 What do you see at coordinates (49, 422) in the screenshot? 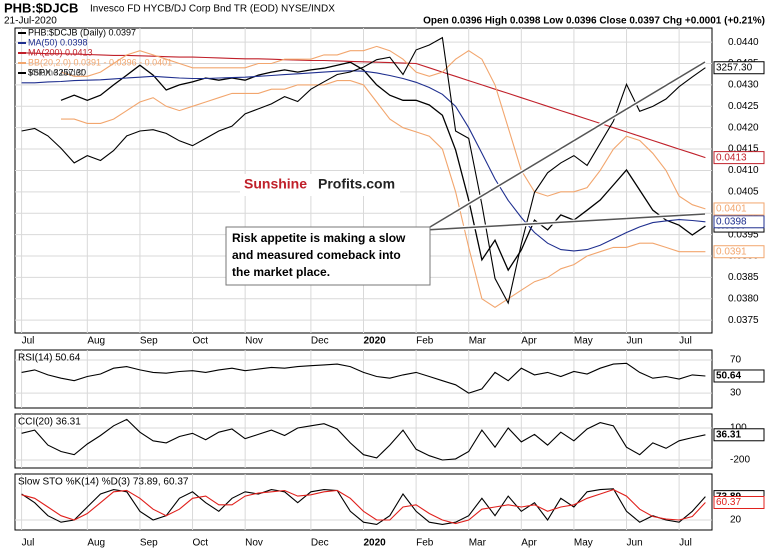
I see `panel-title: CCI(20) 36.31` at bounding box center [49, 422].